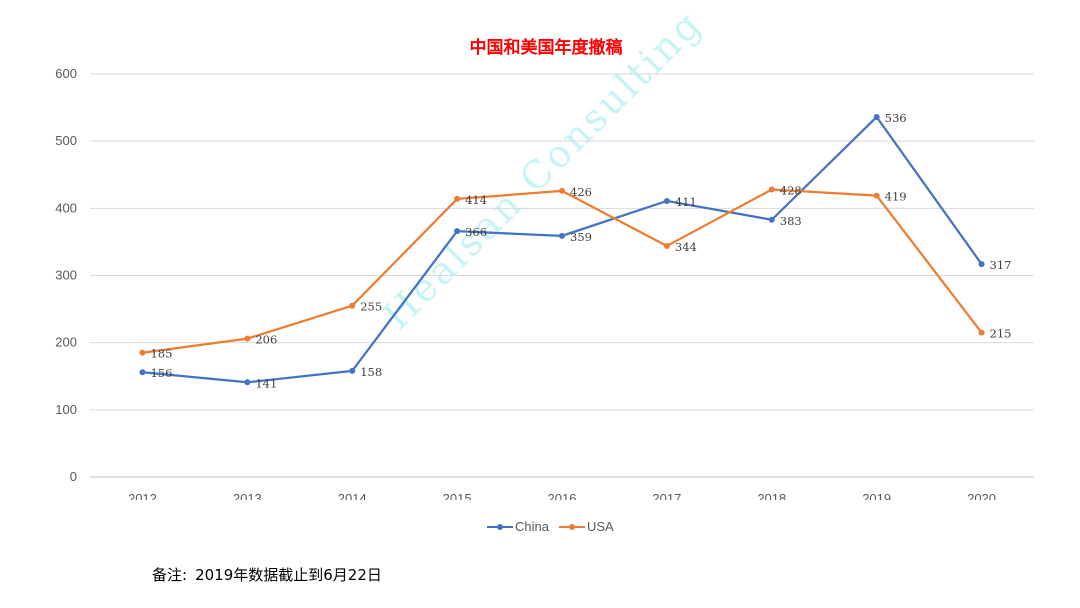  Describe the element at coordinates (457, 495) in the screenshot. I see `x-tick-label: 2015` at that location.